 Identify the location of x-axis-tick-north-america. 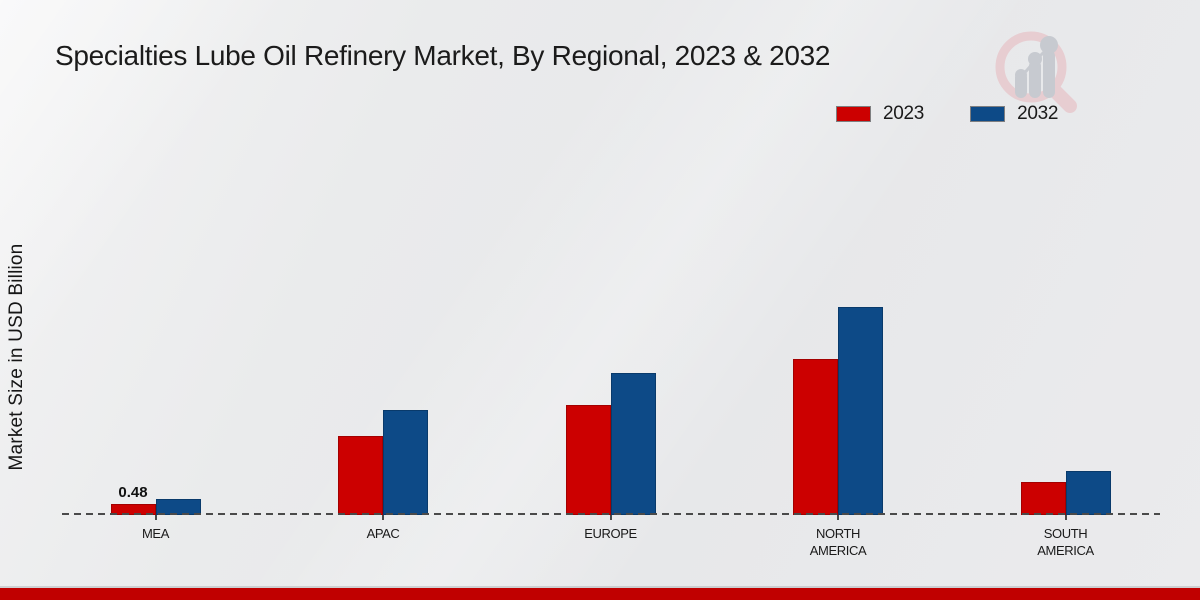
(838, 517).